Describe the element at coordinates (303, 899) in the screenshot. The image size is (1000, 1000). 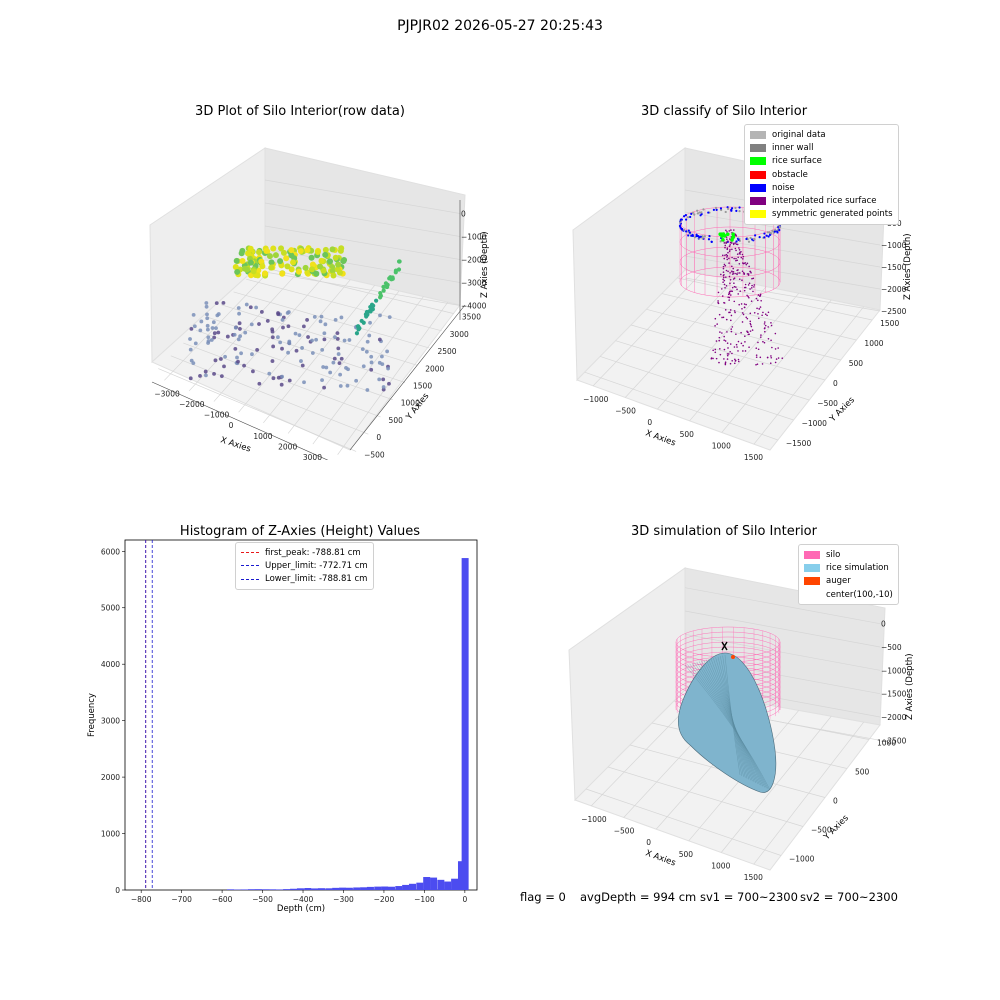
I see `x-tick-label: −400` at that location.